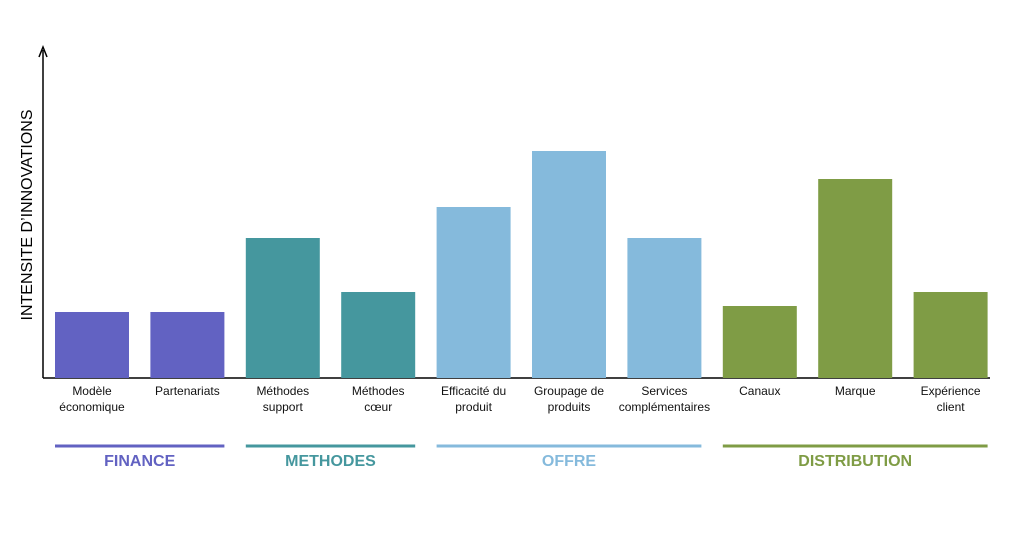 The width and height of the screenshot is (1024, 538). I want to click on x-tick-label: Marque, so click(855, 391).